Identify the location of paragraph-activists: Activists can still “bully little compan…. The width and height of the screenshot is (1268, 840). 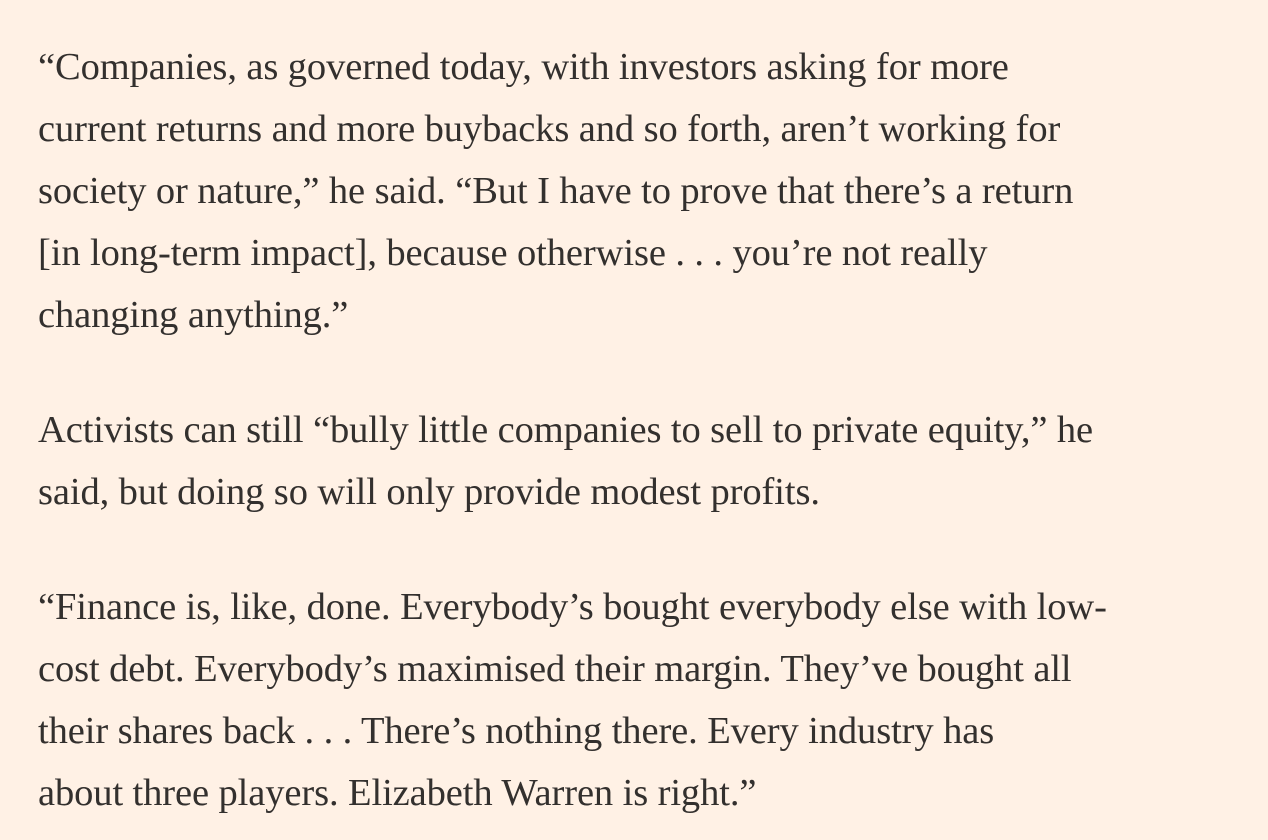
(634, 461).